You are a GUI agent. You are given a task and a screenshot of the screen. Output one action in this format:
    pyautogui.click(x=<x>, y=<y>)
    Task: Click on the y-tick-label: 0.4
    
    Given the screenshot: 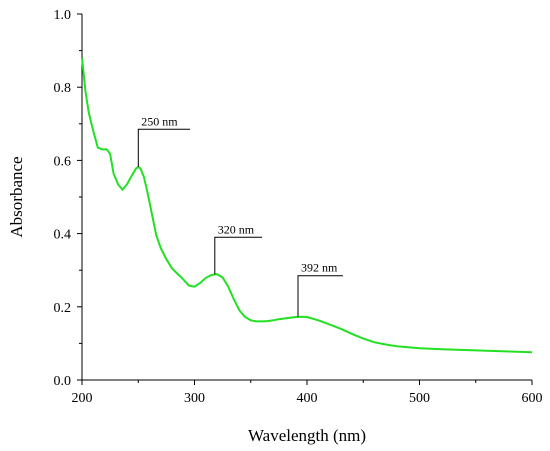 What is the action you would take?
    pyautogui.click(x=63, y=235)
    